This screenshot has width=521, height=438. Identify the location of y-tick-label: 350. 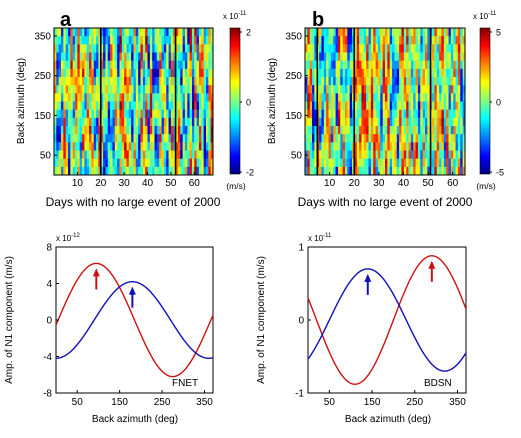
(42, 36).